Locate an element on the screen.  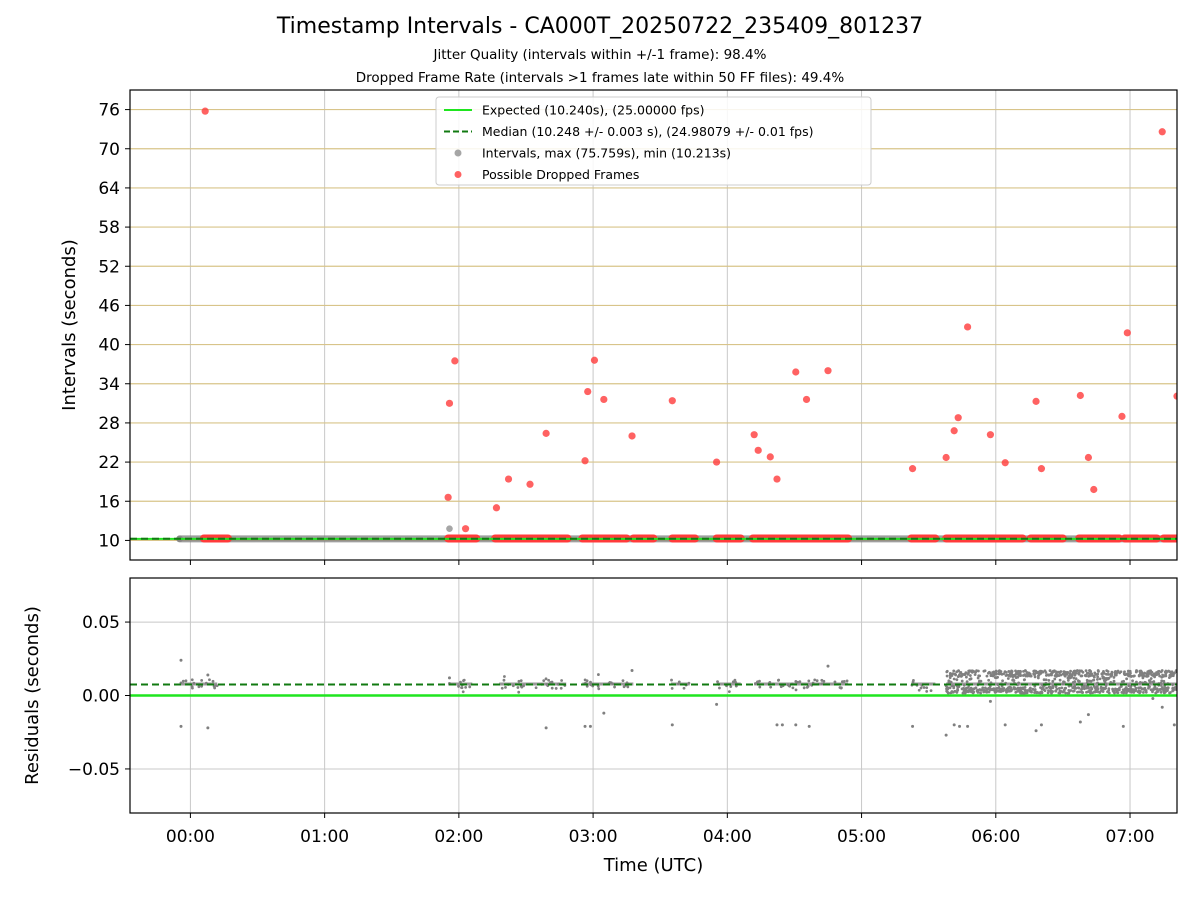
legend-dropped-swatch is located at coordinates (458, 174).